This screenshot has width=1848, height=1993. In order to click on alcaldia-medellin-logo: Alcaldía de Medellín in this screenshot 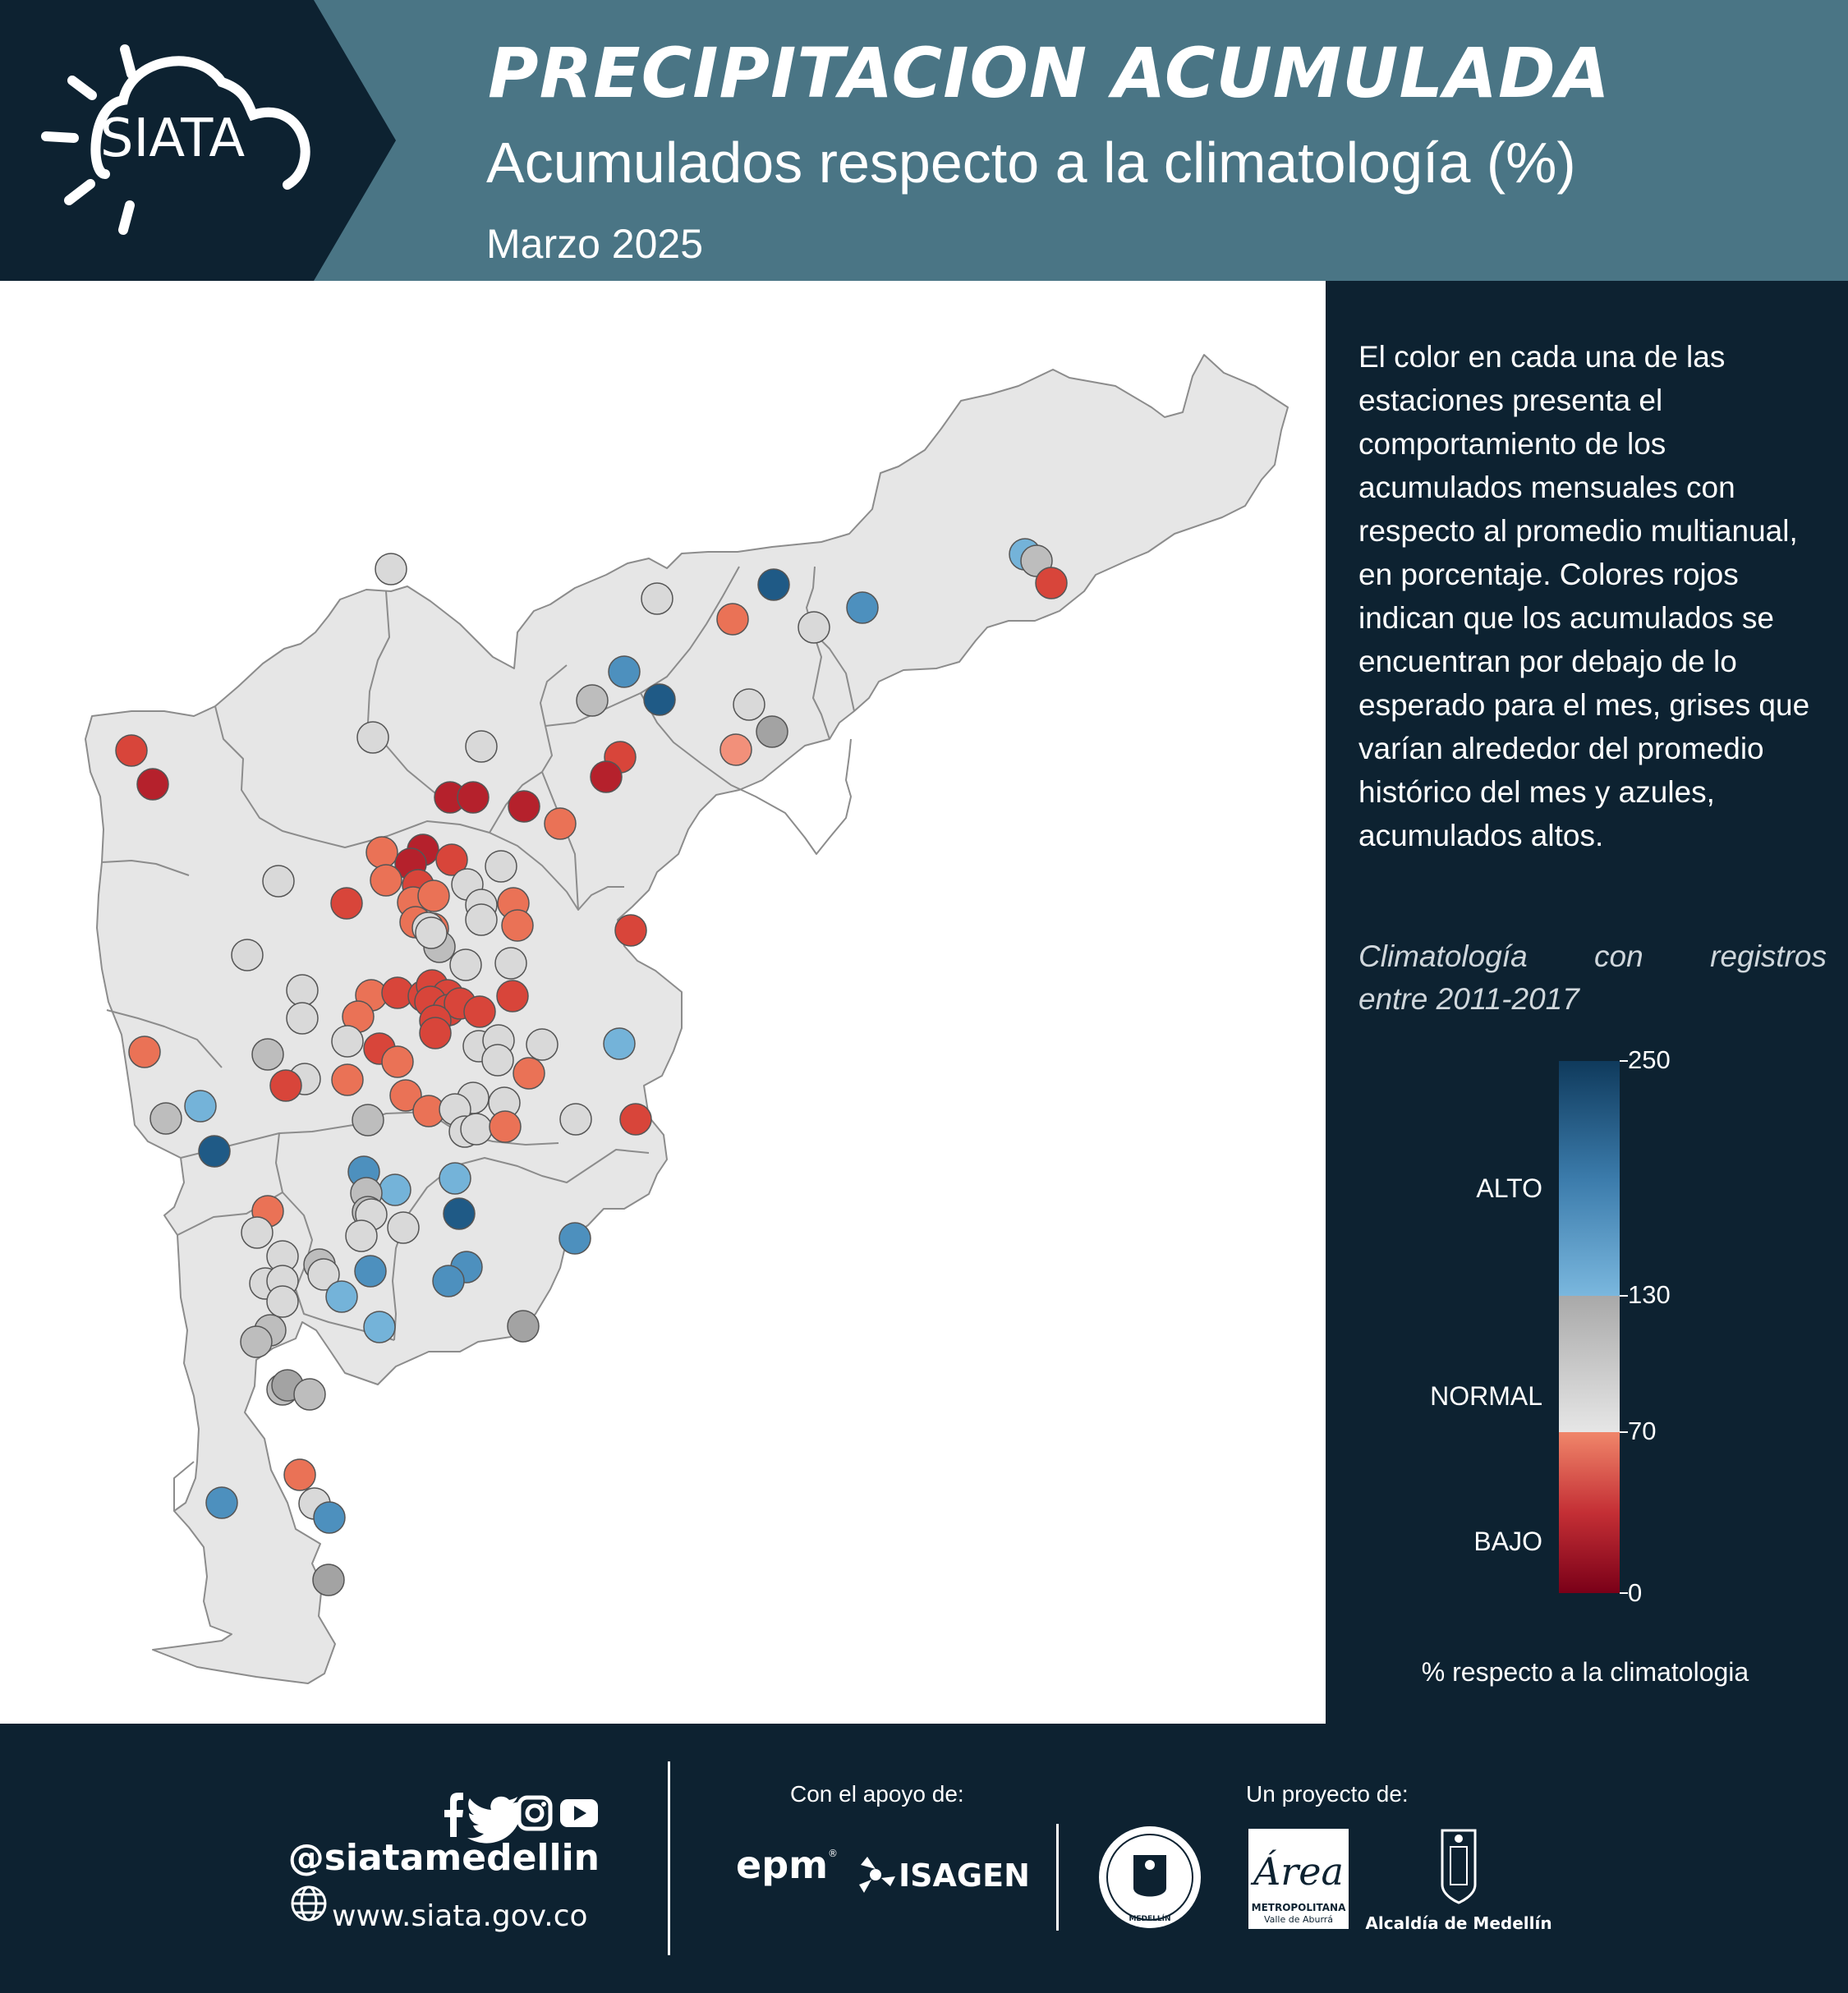, I will do `click(1458, 1881)`.